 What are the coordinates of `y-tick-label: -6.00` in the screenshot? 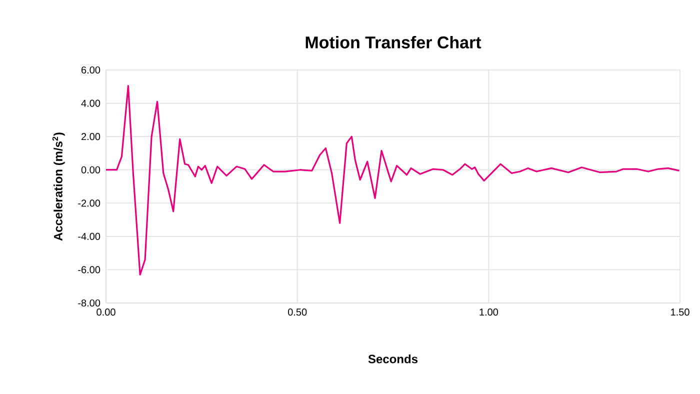 It's located at (89, 270).